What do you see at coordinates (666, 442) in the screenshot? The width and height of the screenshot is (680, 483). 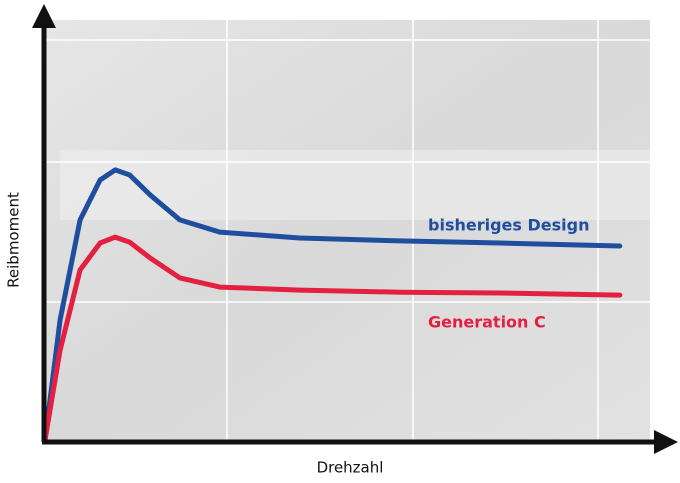 I see `x-axis-arrow` at bounding box center [666, 442].